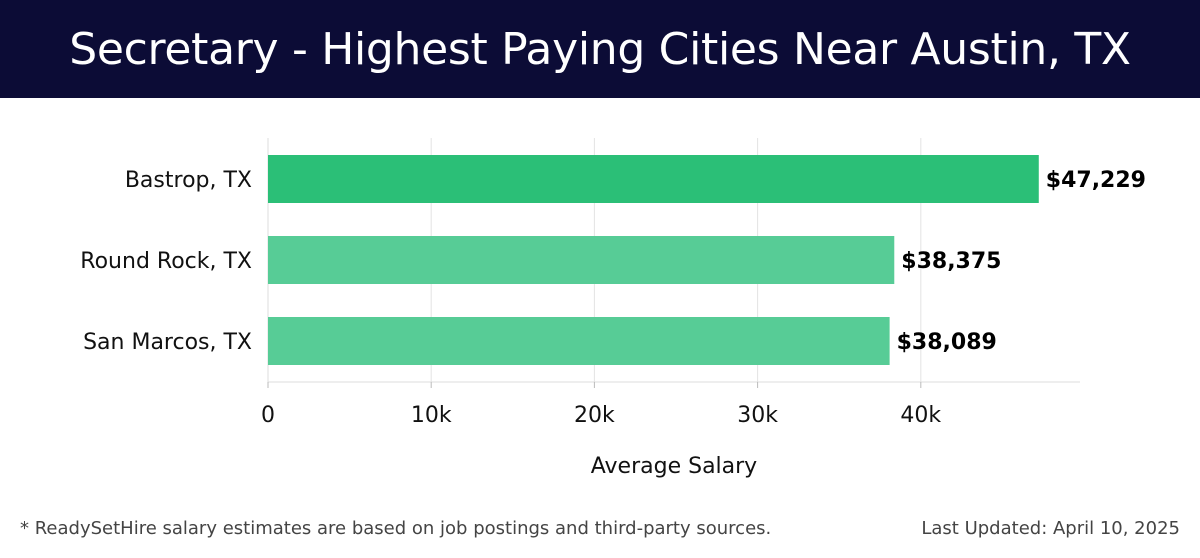 This screenshot has width=1200, height=558. Describe the element at coordinates (757, 415) in the screenshot. I see `x-tick-label: 30k` at that location.